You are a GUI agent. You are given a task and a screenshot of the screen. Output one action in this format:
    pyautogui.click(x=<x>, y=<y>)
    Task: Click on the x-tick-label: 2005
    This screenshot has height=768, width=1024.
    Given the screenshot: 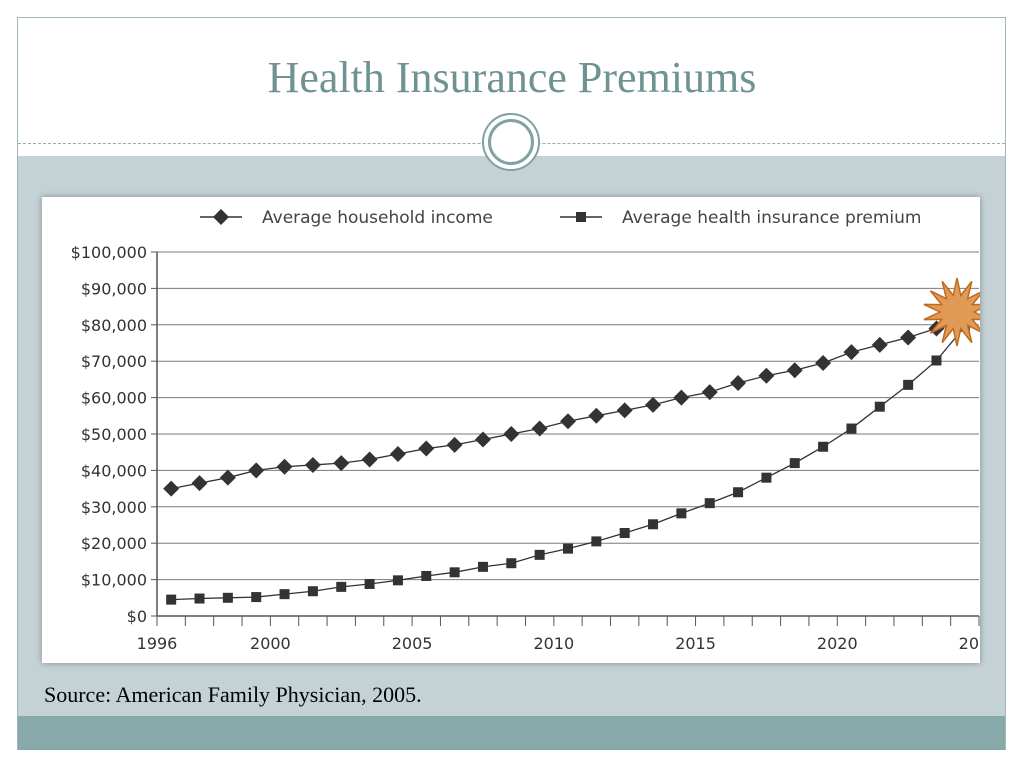 What is the action you would take?
    pyautogui.click(x=412, y=643)
    